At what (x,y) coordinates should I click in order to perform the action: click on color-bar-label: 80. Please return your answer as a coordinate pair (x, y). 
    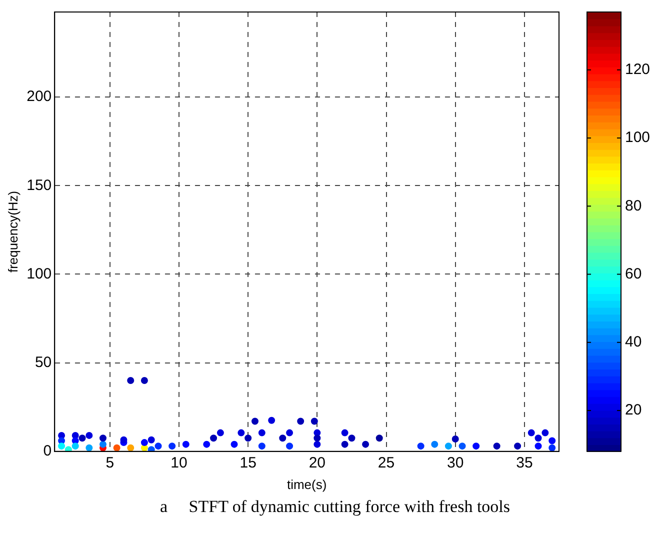
    Looking at the image, I should click on (633, 205).